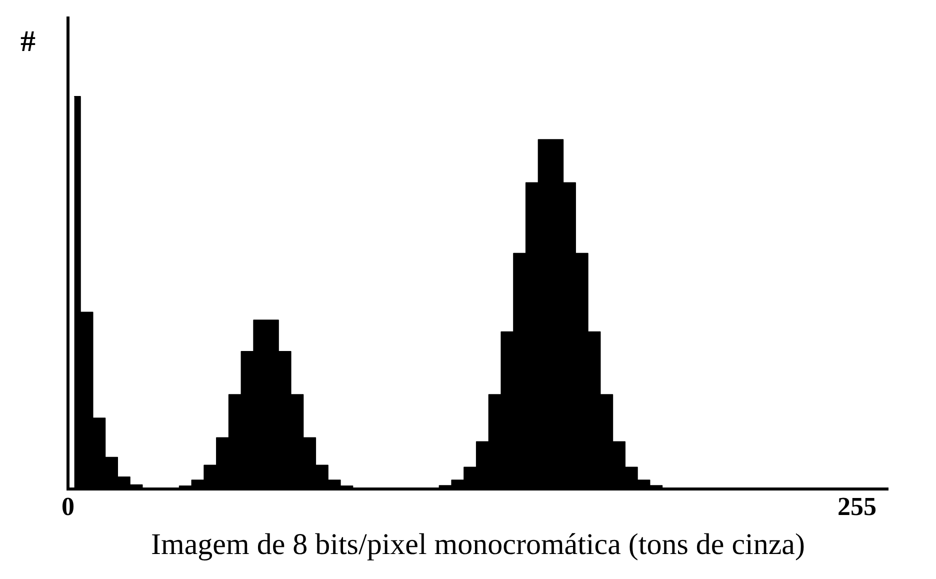 This screenshot has width=936, height=579. What do you see at coordinates (857, 507) in the screenshot?
I see `x-tick-label: 255` at bounding box center [857, 507].